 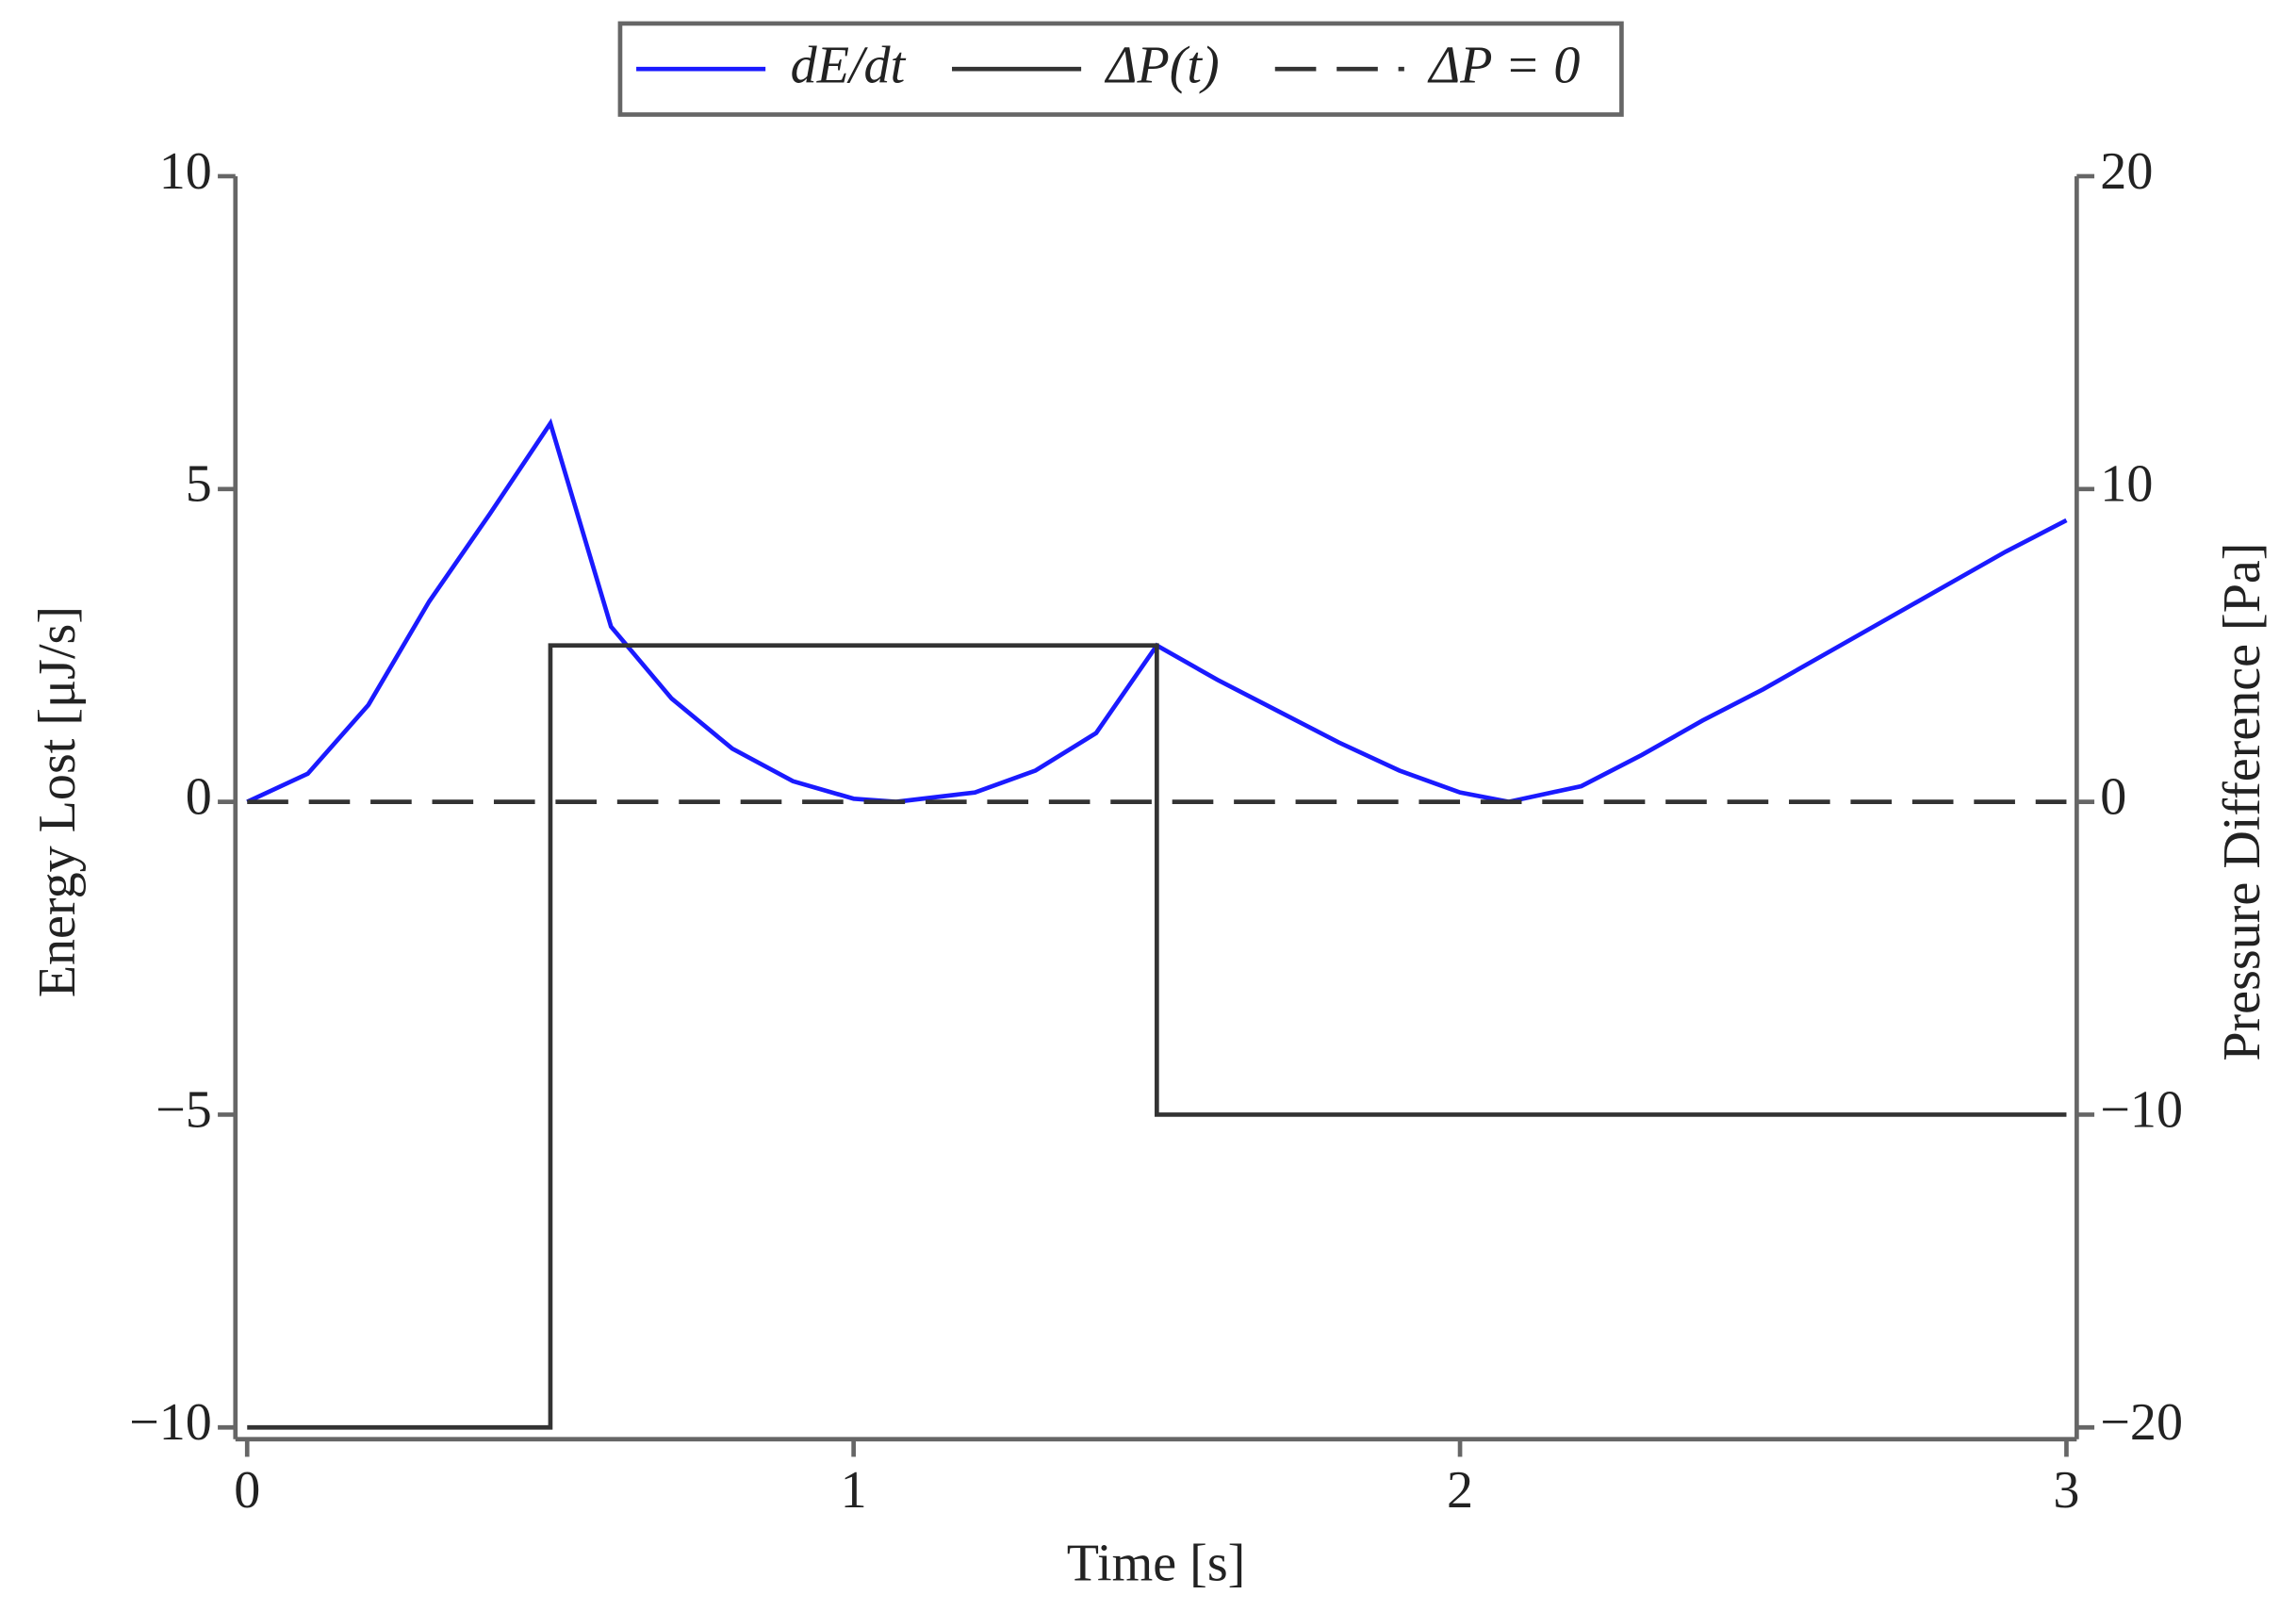 I want to click on y2-axis-label: Pressure Difference [Pa], so click(x=2242, y=802).